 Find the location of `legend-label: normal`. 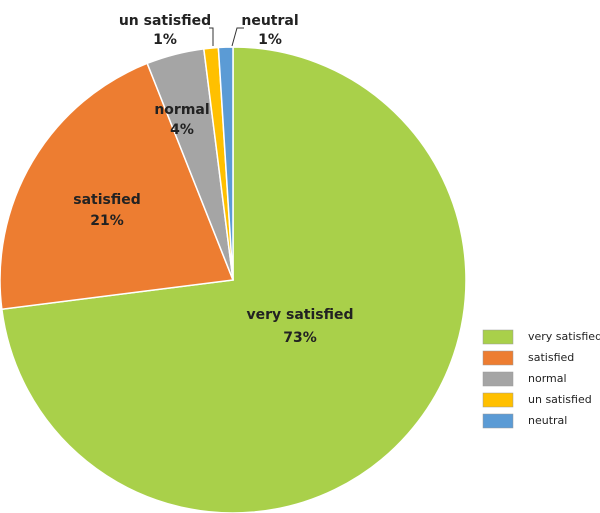

legend-label: normal is located at coordinates (547, 378).